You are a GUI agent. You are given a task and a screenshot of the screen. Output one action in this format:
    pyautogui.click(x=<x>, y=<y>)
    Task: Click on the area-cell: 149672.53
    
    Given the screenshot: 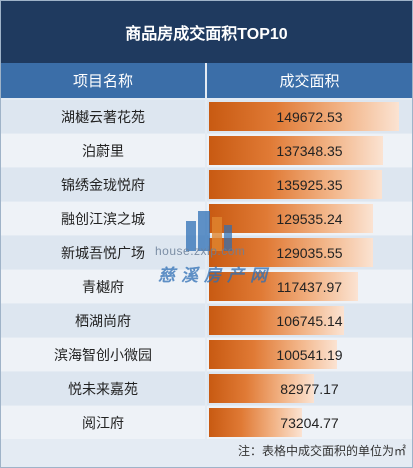 What is the action you would take?
    pyautogui.click(x=309, y=116)
    